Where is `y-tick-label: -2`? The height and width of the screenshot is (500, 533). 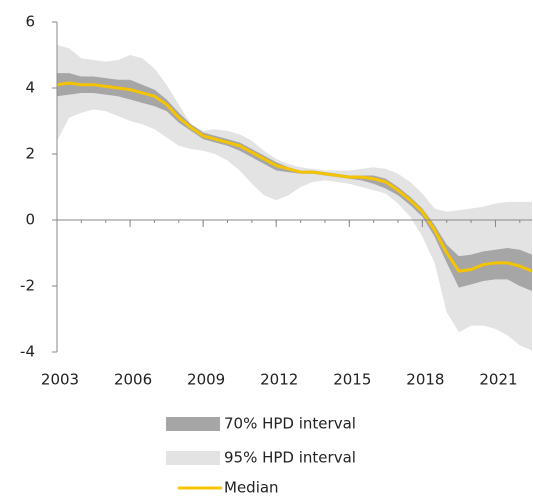
y-tick-label: -2 is located at coordinates (27, 286).